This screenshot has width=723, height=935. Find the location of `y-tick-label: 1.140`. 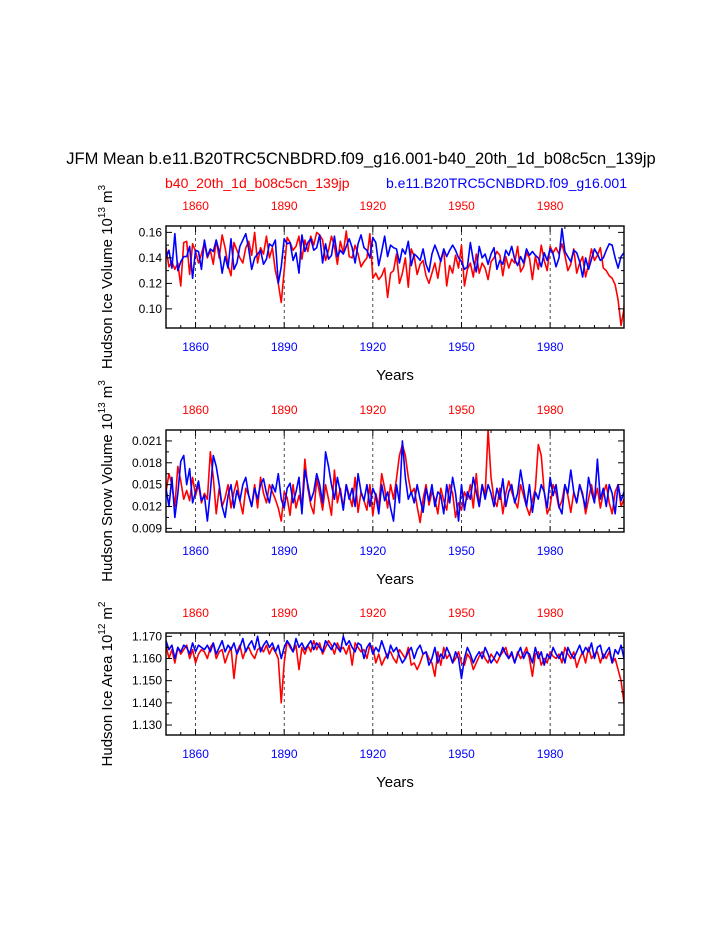

y-tick-label: 1.140 is located at coordinates (147, 703).